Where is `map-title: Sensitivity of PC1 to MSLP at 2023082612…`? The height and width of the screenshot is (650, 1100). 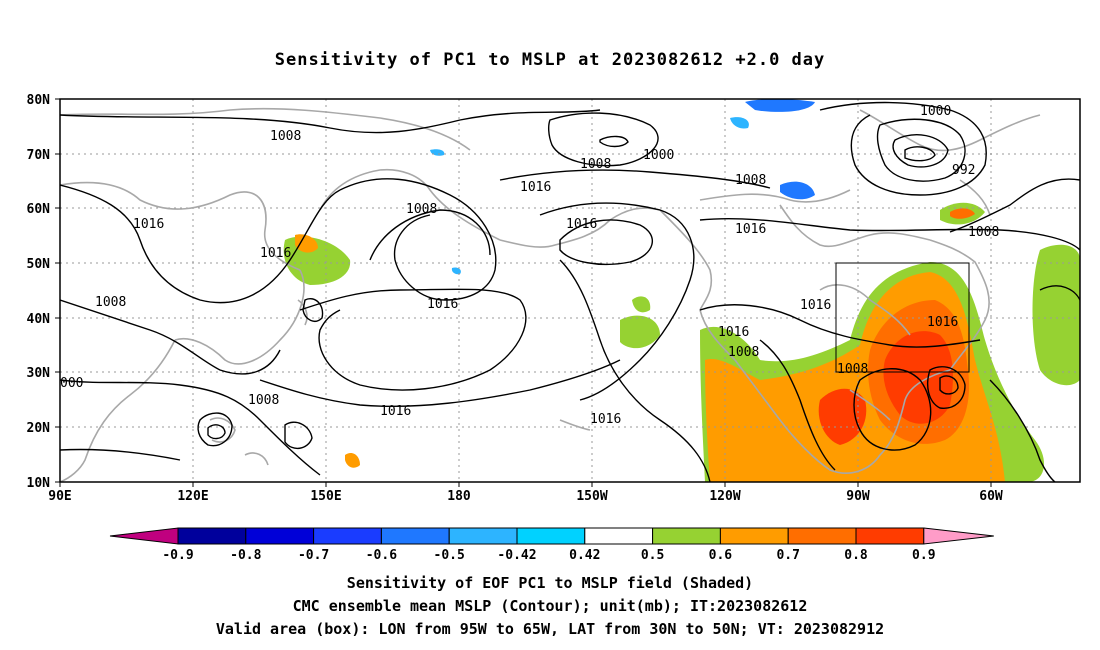
map-title: Sensitivity of PC1 to MSLP at 2023082612… is located at coordinates (550, 60).